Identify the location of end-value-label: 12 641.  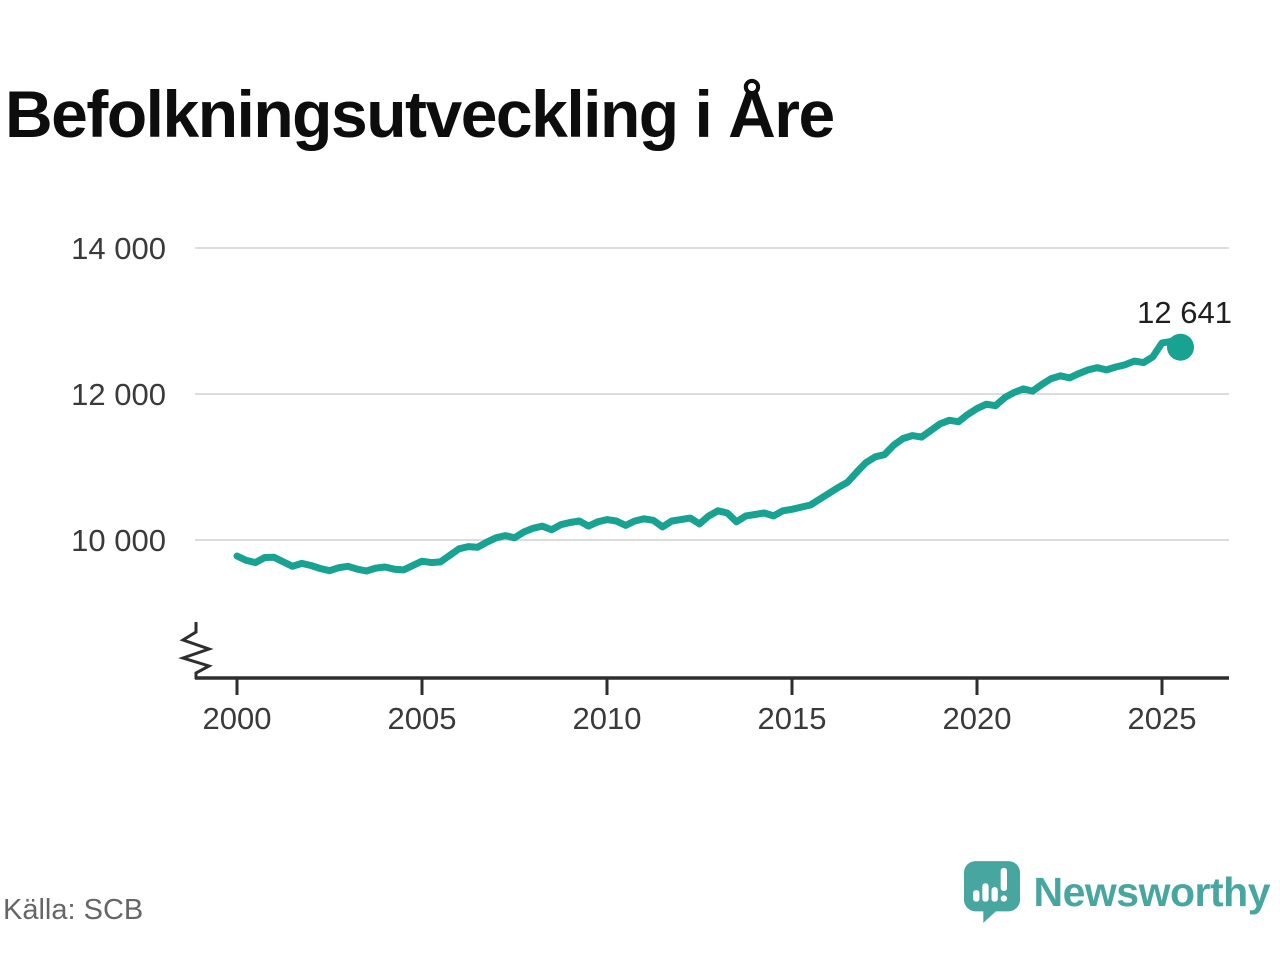
(1184, 312).